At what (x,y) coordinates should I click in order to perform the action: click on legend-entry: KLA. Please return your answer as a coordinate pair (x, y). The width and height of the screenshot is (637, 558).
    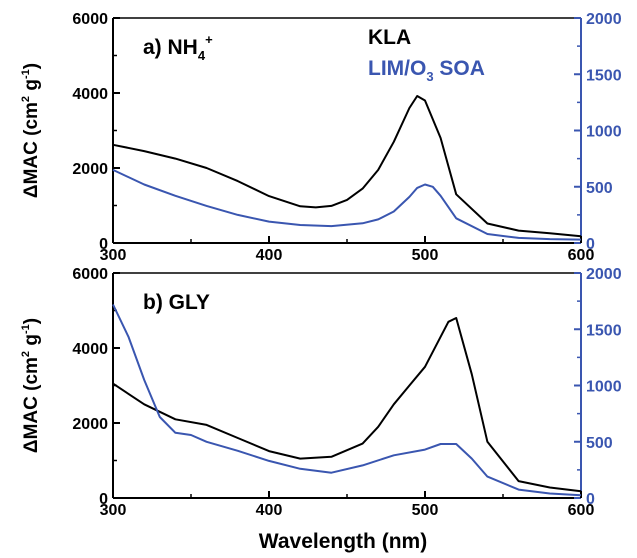
    Looking at the image, I should click on (389, 37).